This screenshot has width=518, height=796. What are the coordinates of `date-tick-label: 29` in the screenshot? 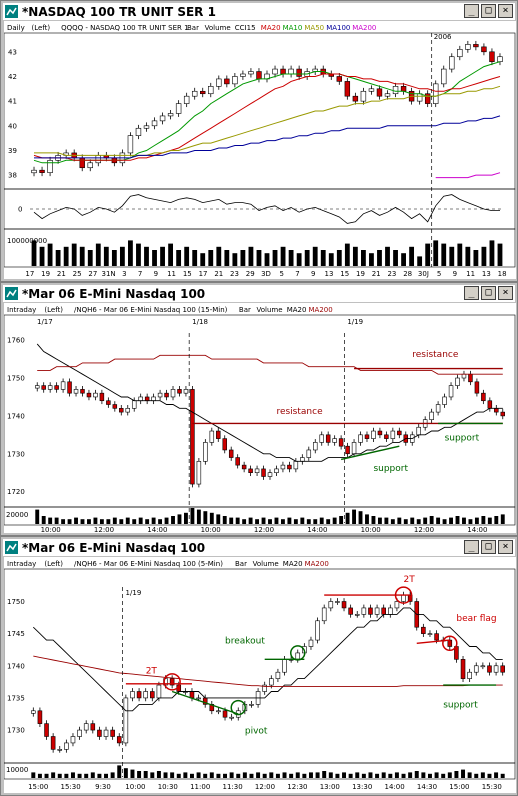 It's located at (250, 274).